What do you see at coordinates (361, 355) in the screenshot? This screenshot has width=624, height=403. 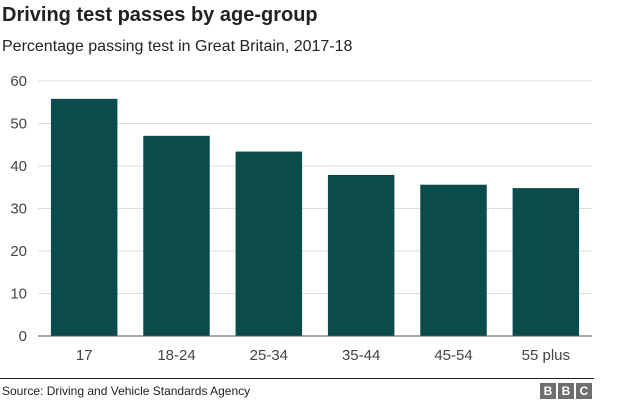 I see `x-tick-label: 35-44` at bounding box center [361, 355].